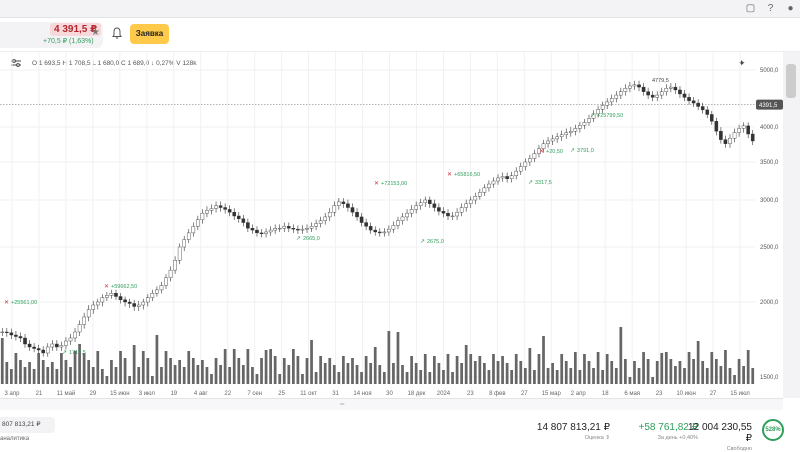  I want to click on x-tick-label: 2024, so click(444, 394).